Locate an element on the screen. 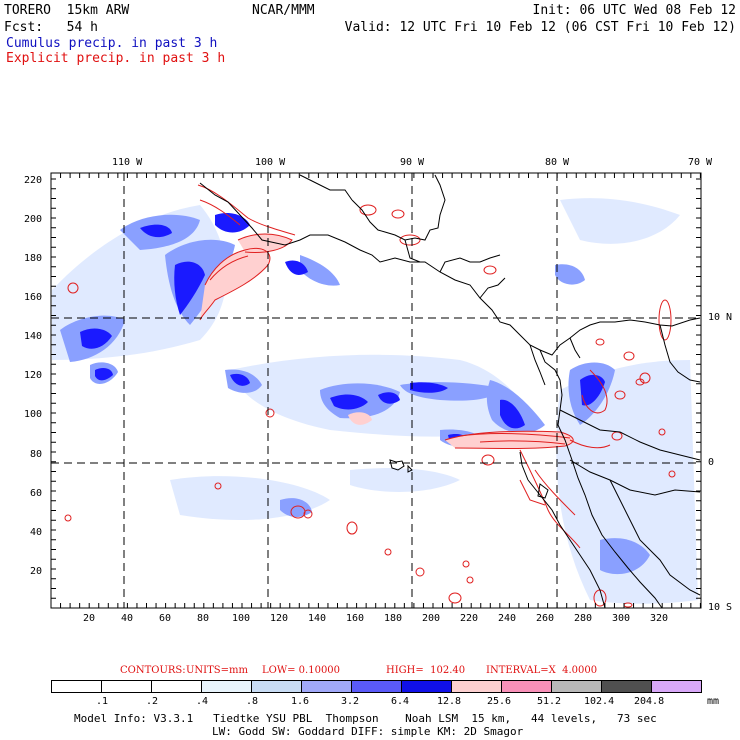  contours-units: UNITS=mm is located at coordinates (217, 670).